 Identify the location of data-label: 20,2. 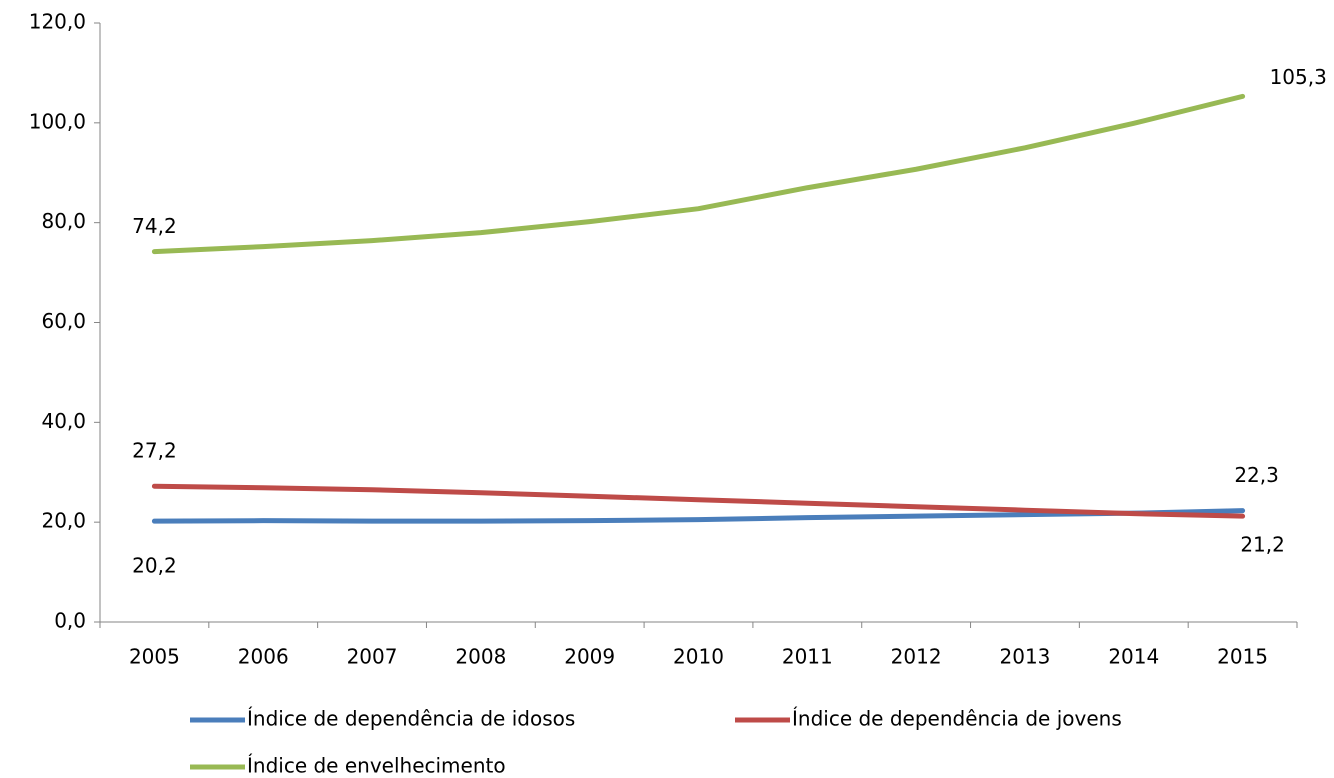
(154, 566).